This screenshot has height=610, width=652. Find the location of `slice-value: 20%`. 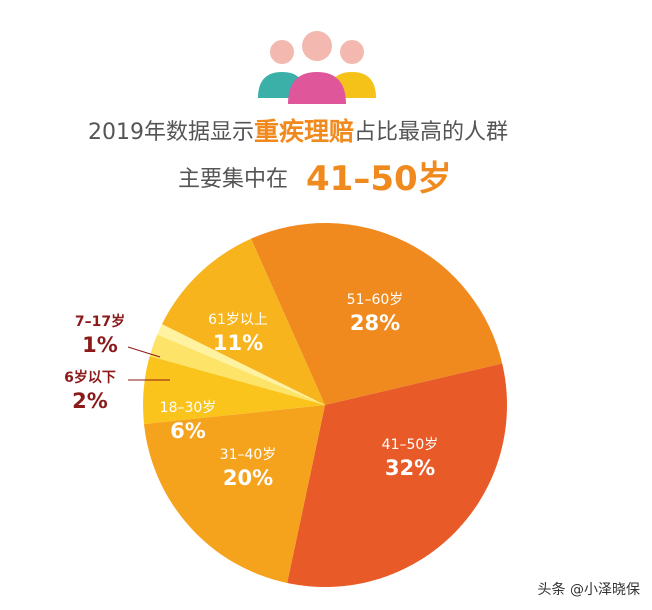

slice-value: 20% is located at coordinates (248, 478).